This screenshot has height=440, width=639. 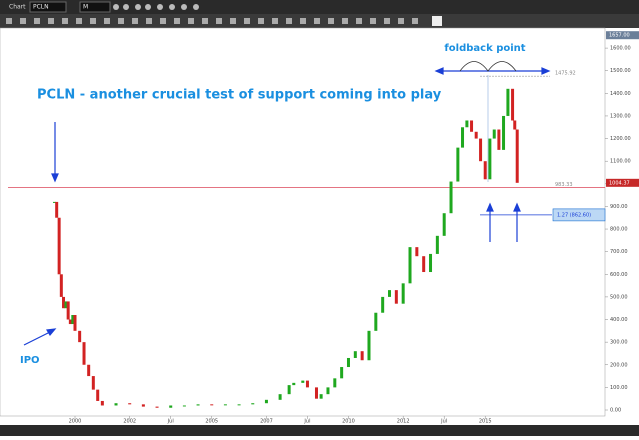 I want to click on symbol-box, so click(x=48, y=7).